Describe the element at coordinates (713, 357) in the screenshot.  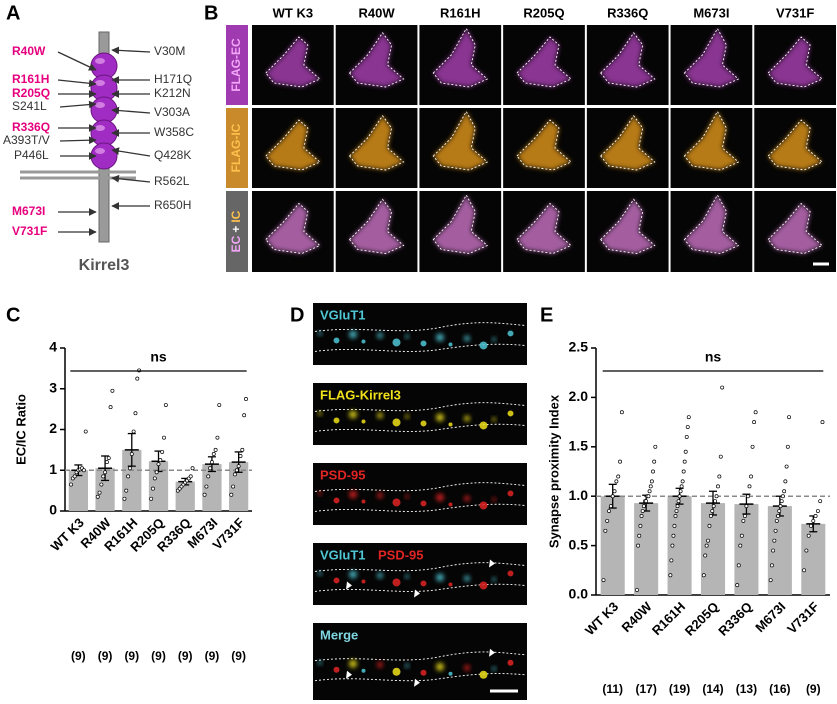
I see `significance-label: ns` at that location.